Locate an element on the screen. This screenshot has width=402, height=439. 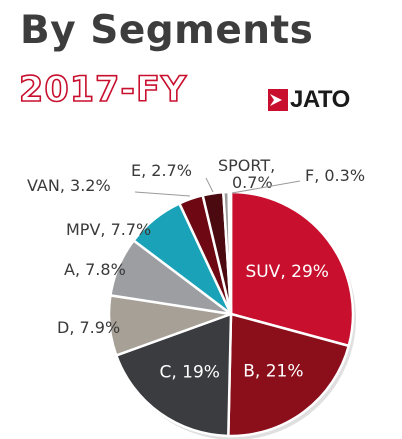
pie-slice-suv is located at coordinates (292, 269).